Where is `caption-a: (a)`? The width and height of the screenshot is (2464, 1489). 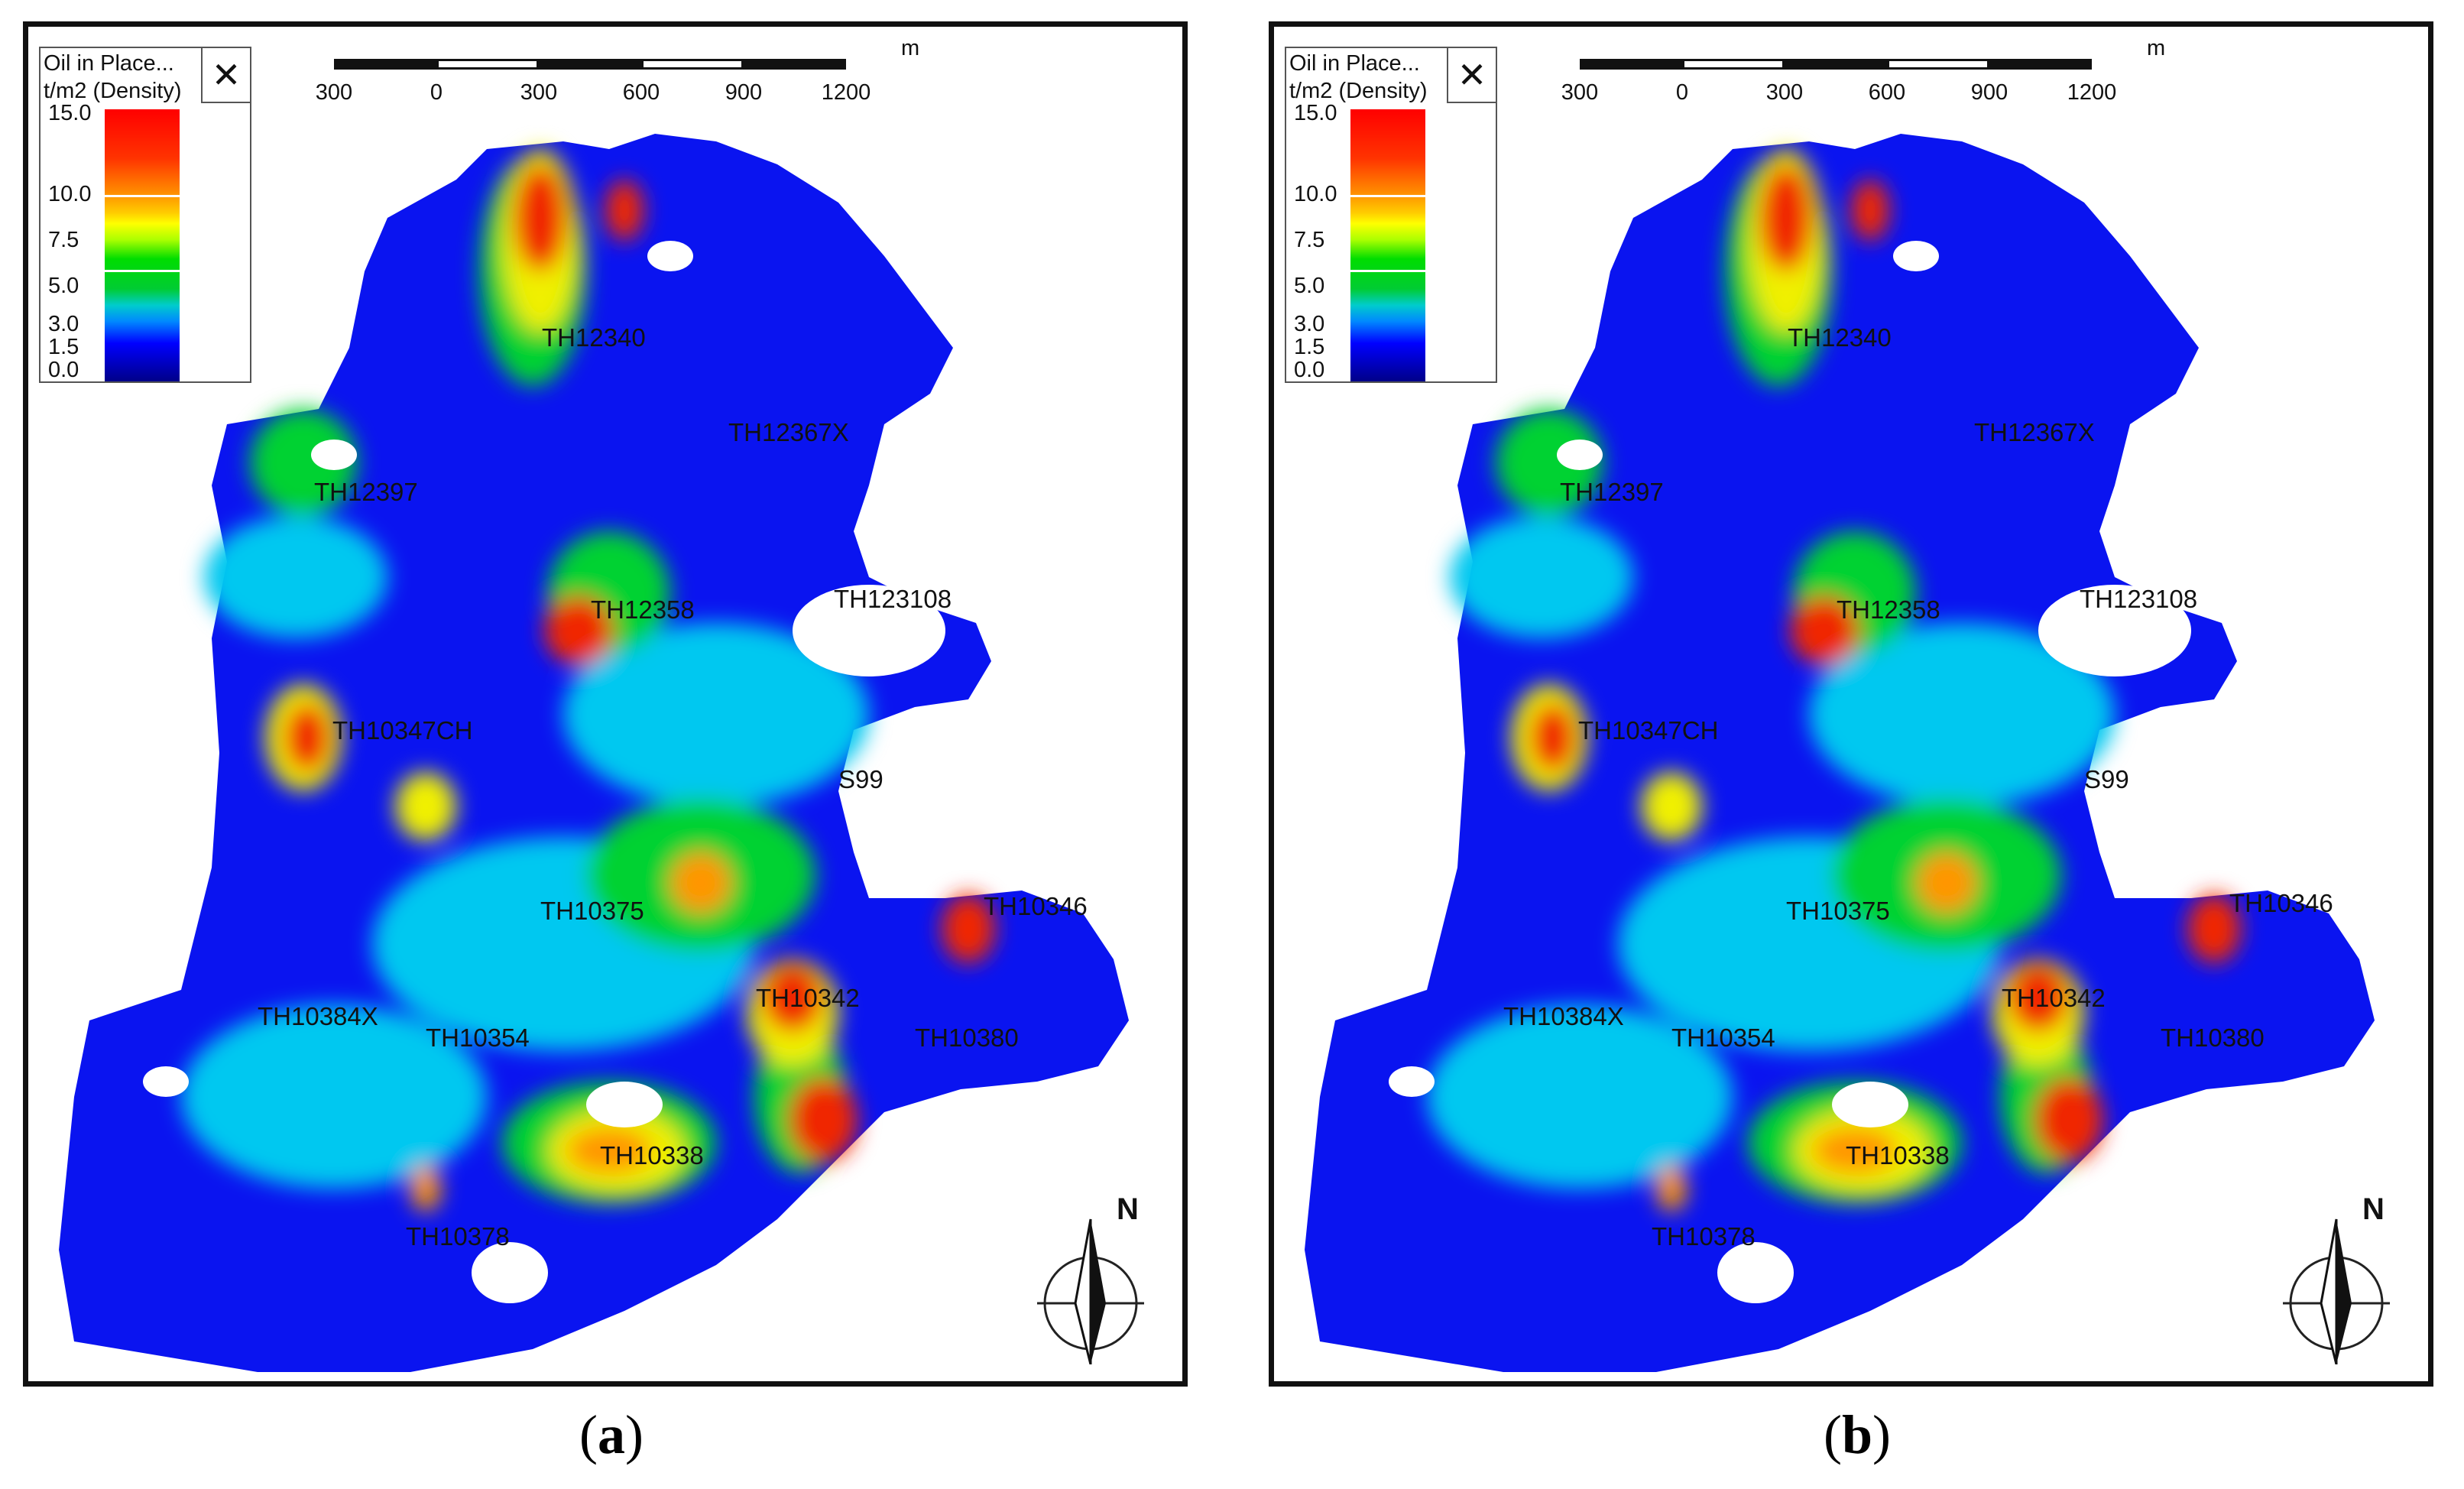 caption-a: (a) is located at coordinates (611, 1434).